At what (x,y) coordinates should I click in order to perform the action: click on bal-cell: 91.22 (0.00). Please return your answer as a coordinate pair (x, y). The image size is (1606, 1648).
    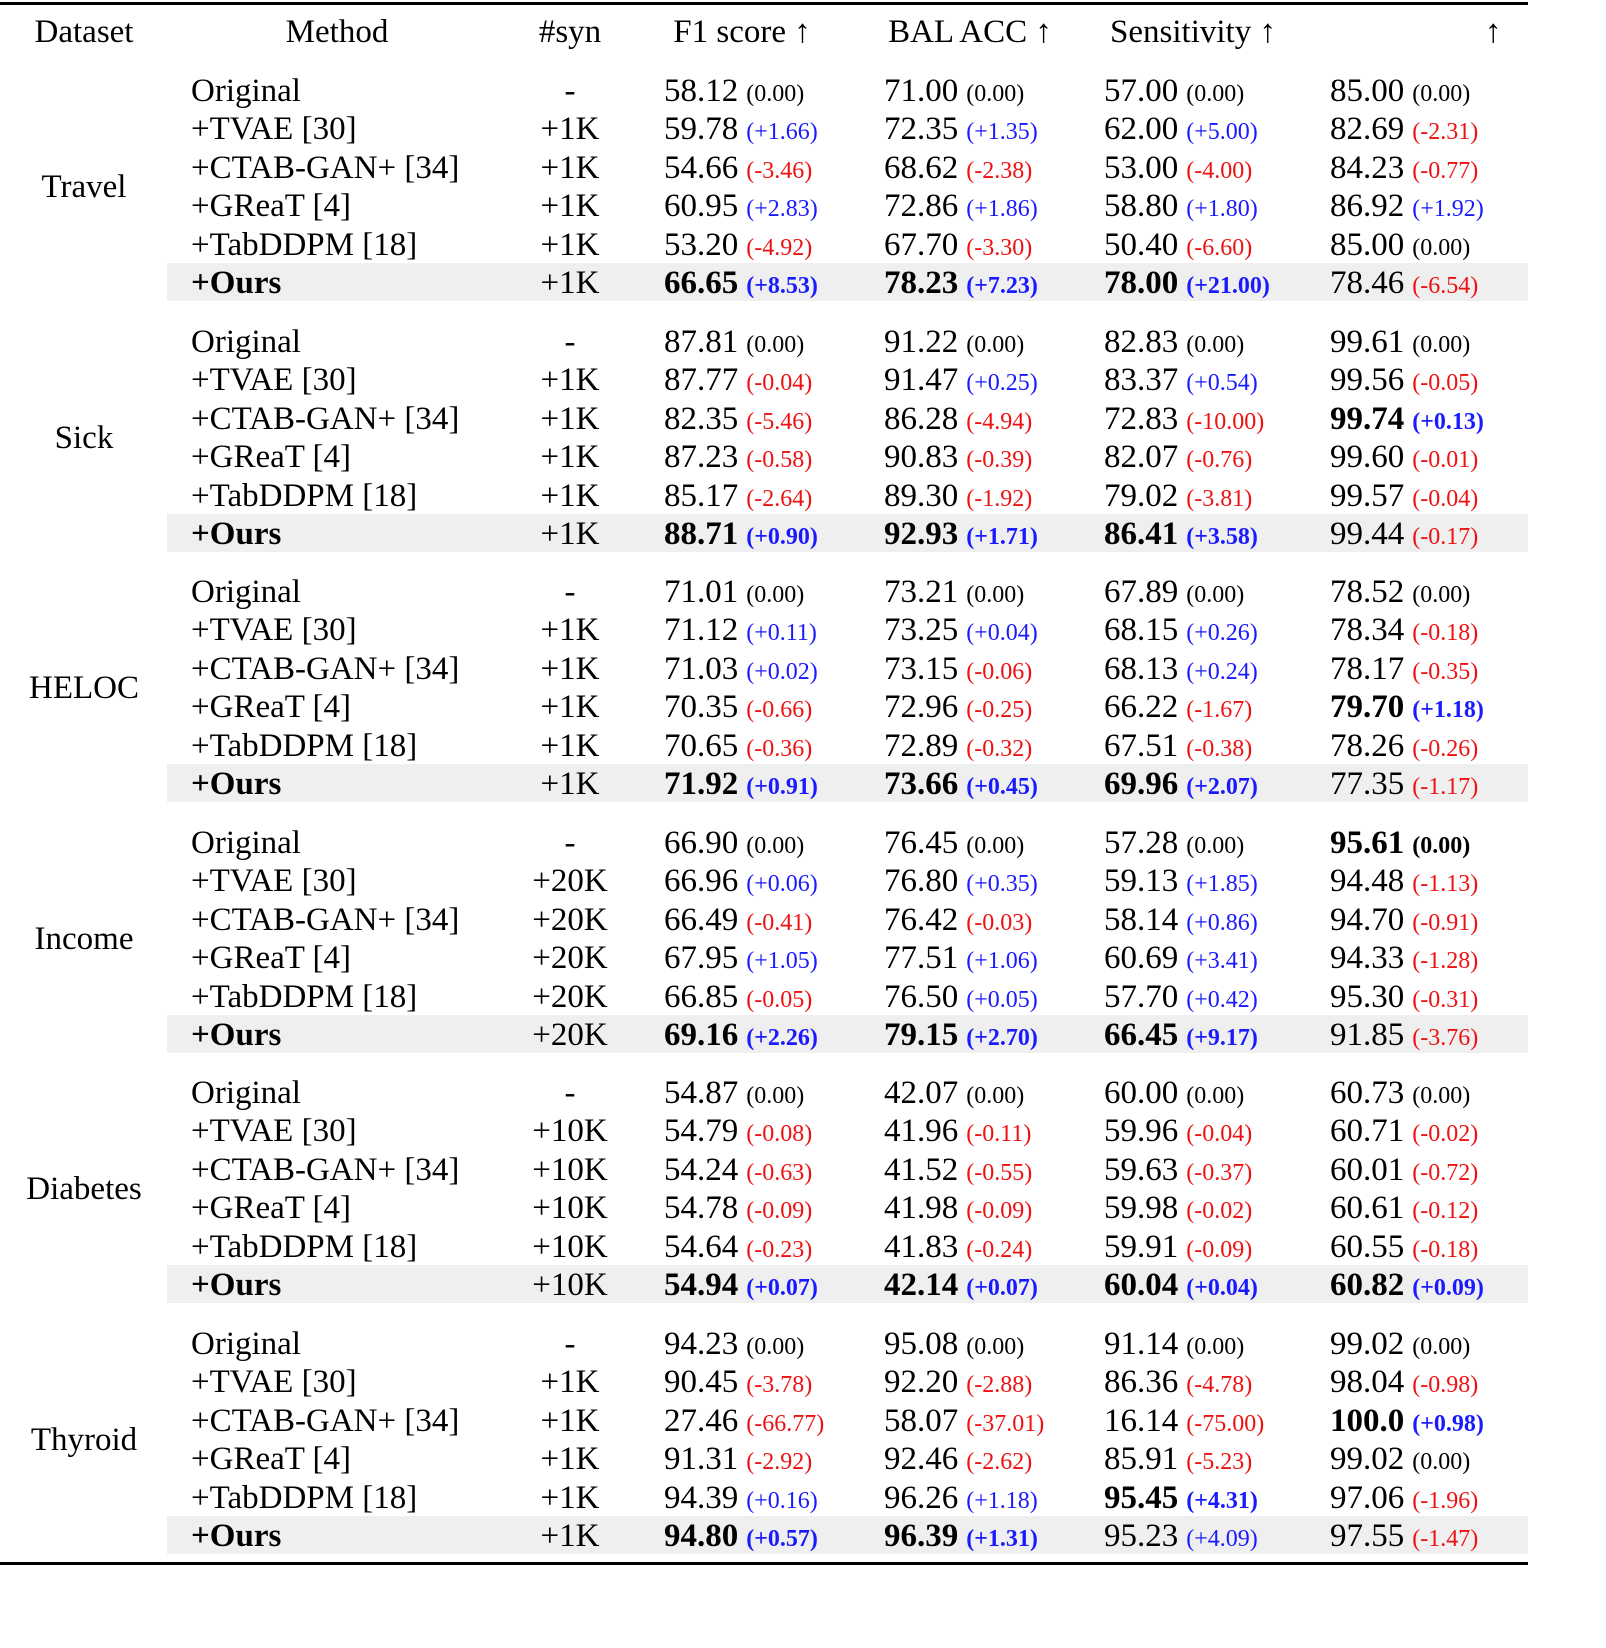
    Looking at the image, I should click on (954, 342).